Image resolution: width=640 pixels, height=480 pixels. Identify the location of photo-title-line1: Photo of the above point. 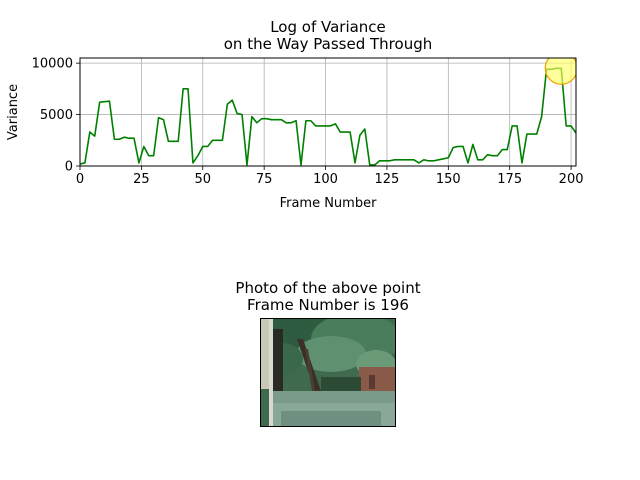
(327, 288).